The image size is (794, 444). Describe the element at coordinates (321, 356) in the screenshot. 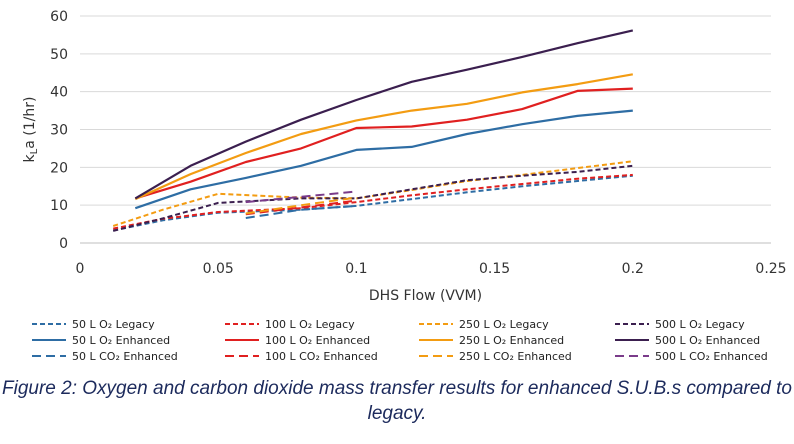

I see `legend-label: 100 L CO₂ Enhanced` at that location.